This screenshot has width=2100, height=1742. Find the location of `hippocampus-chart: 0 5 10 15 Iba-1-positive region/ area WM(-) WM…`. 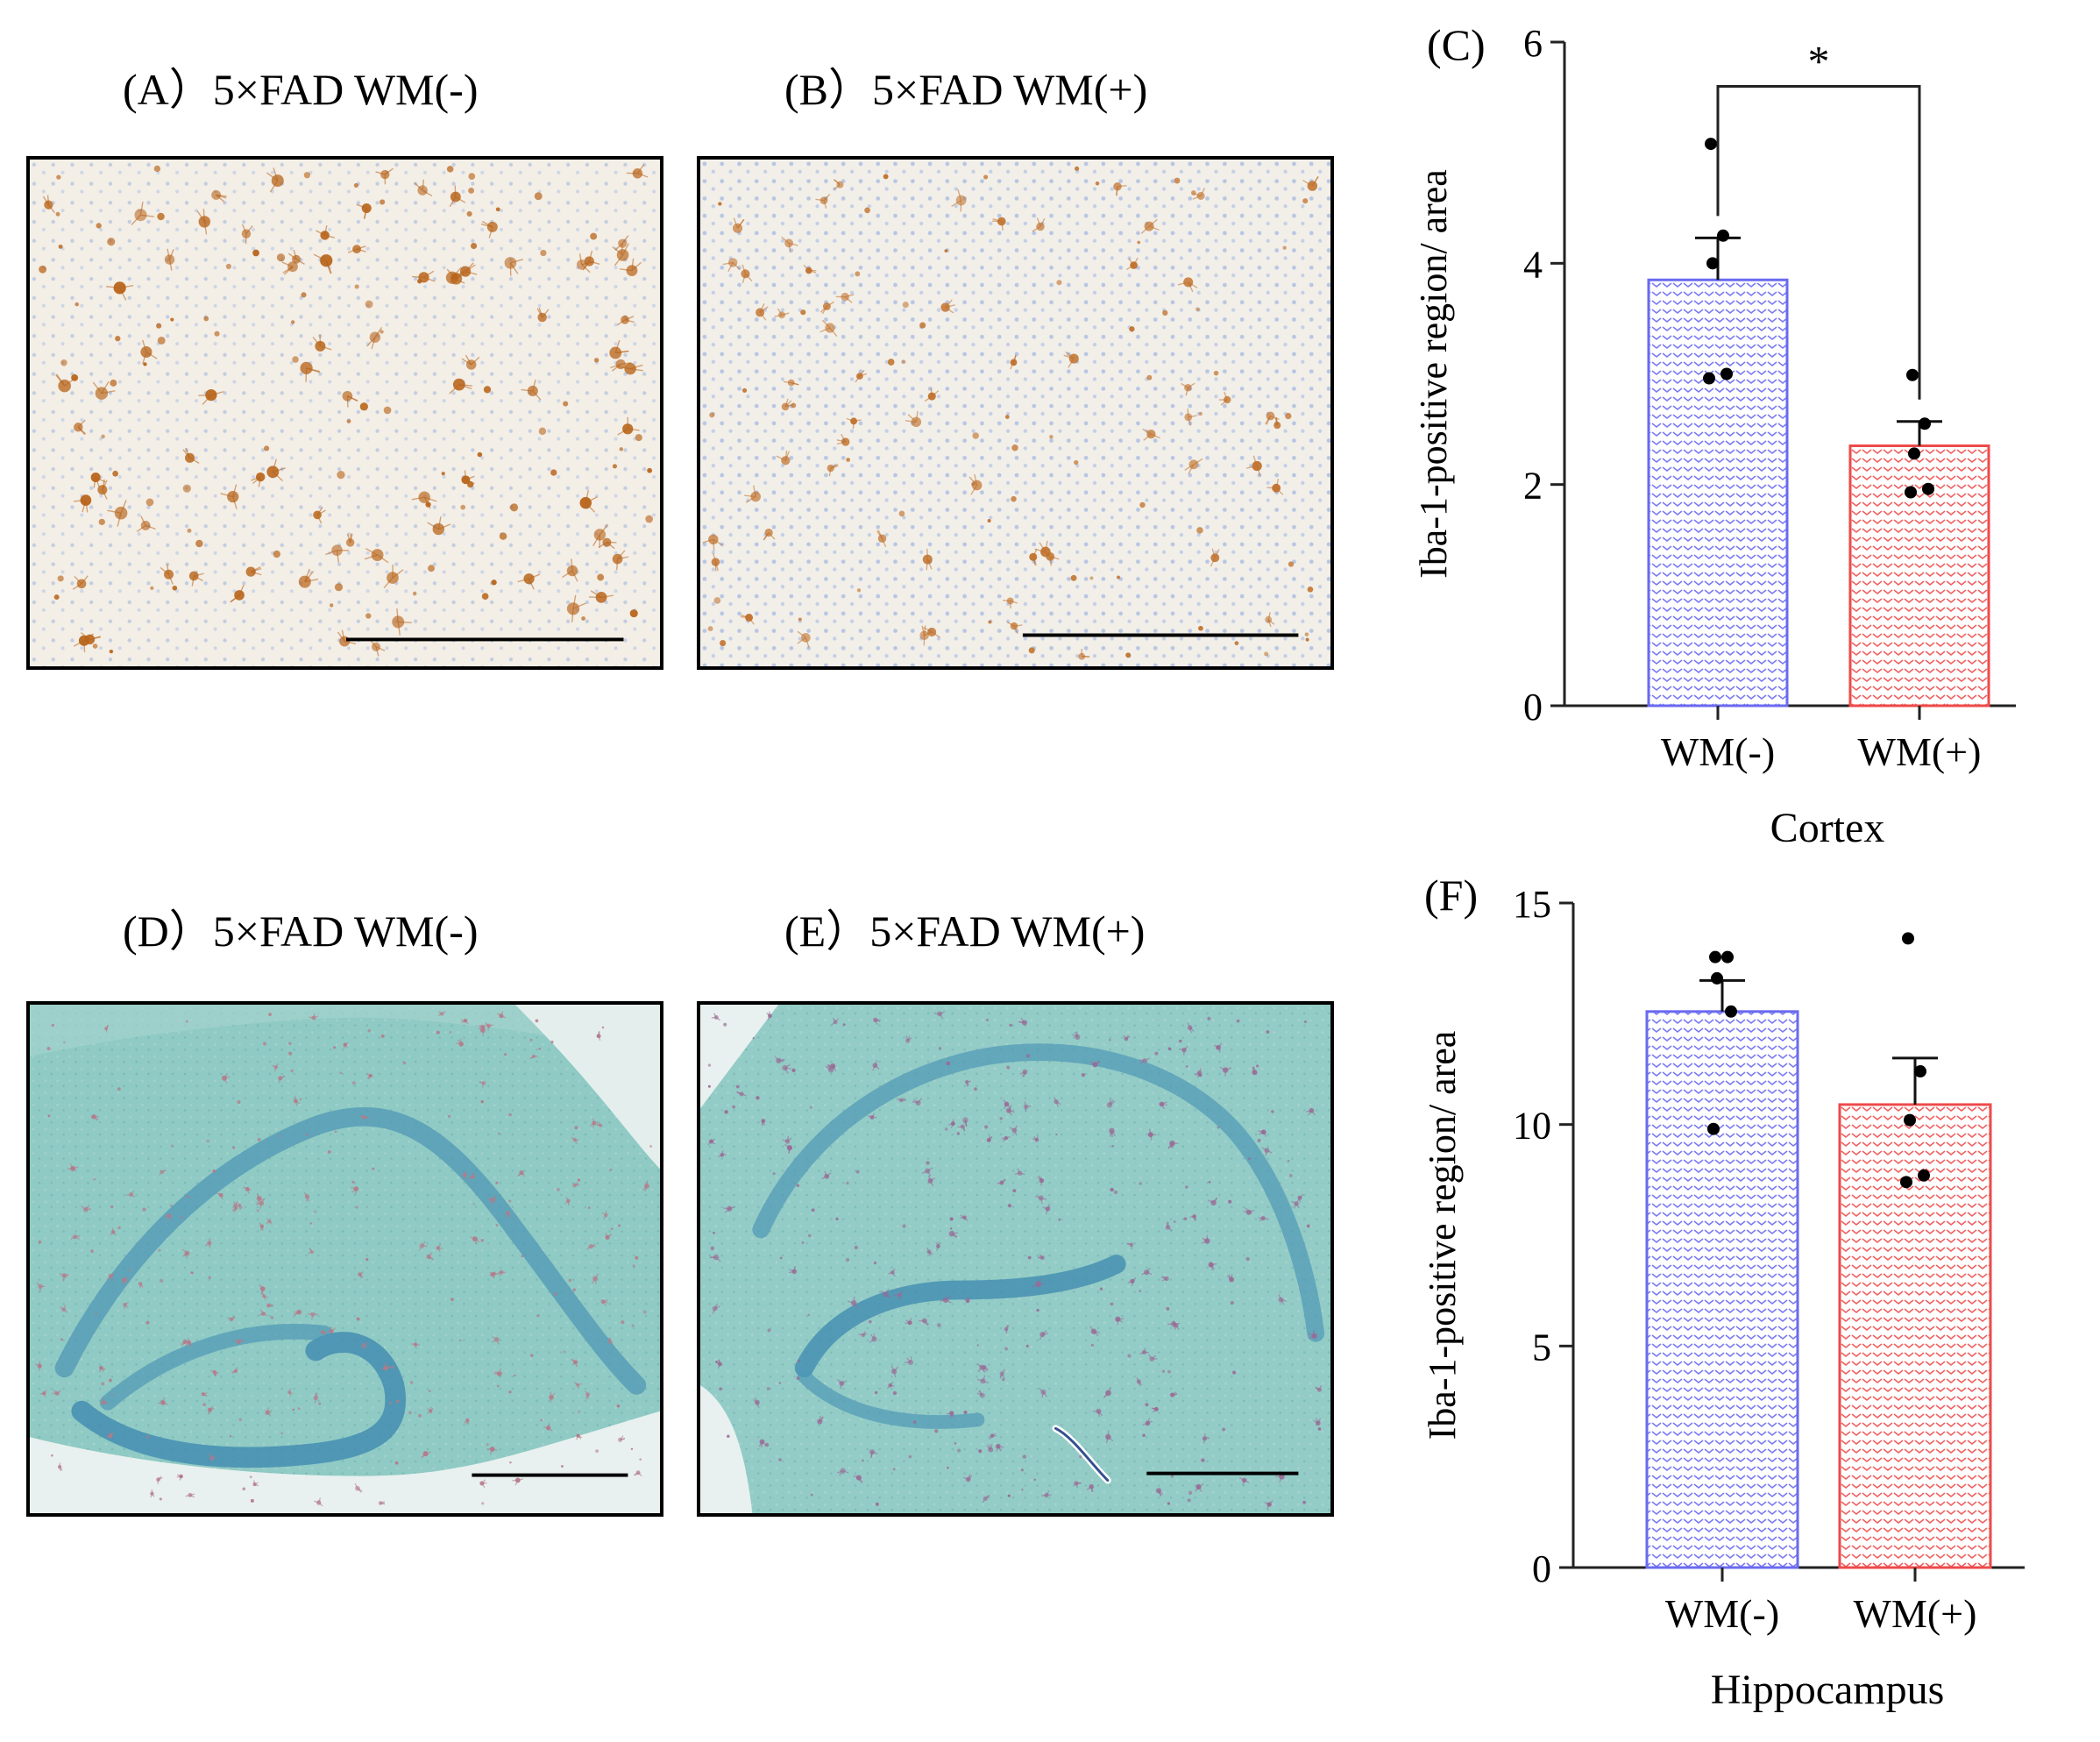

hippocampus-chart: 0 5 10 15 Iba-1-positive region/ area WM(-) WM… is located at coordinates (1723, 1298).